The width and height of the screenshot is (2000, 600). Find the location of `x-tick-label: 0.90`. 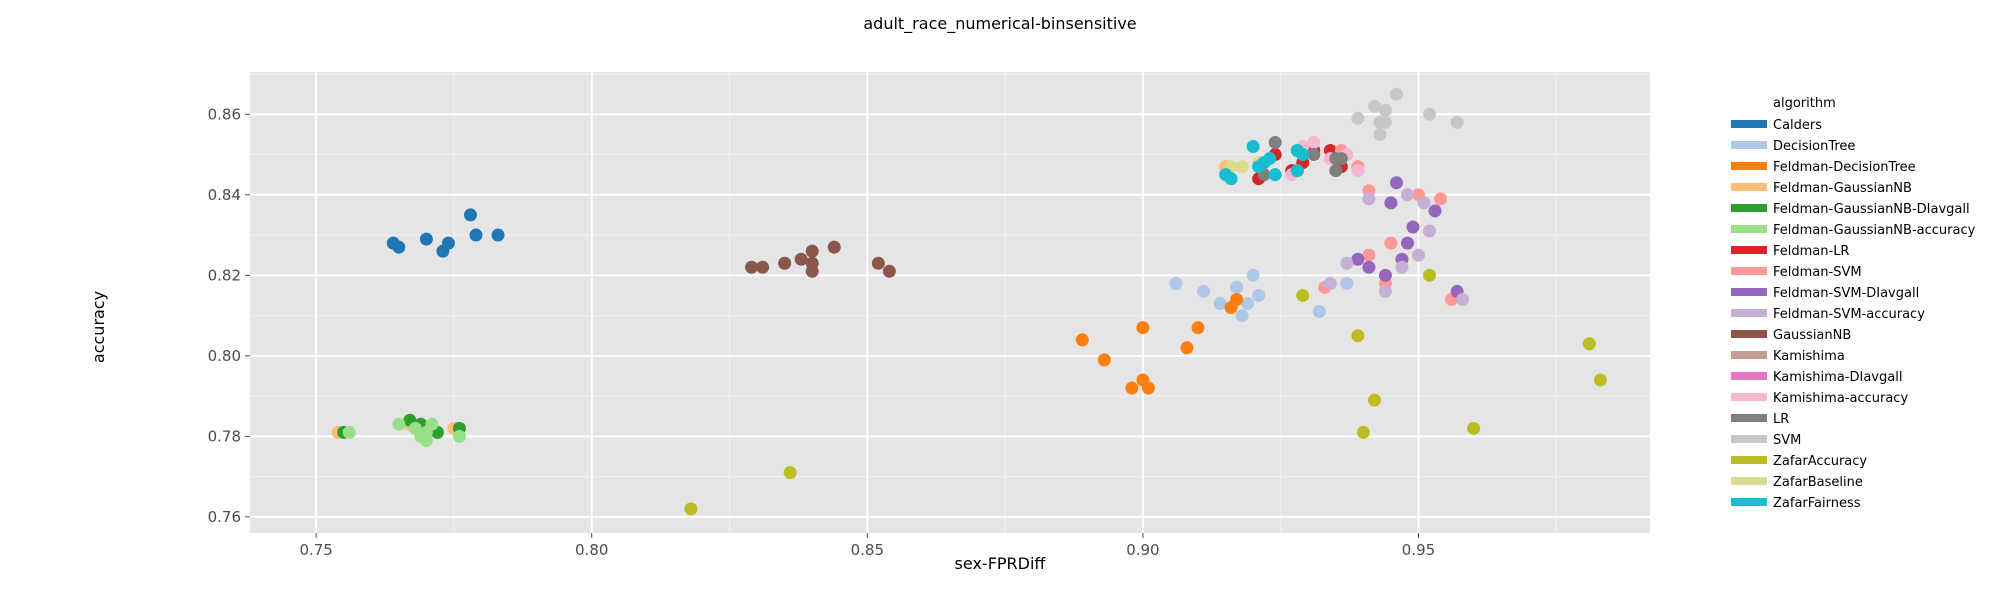

x-tick-label: 0.90 is located at coordinates (1142, 550).